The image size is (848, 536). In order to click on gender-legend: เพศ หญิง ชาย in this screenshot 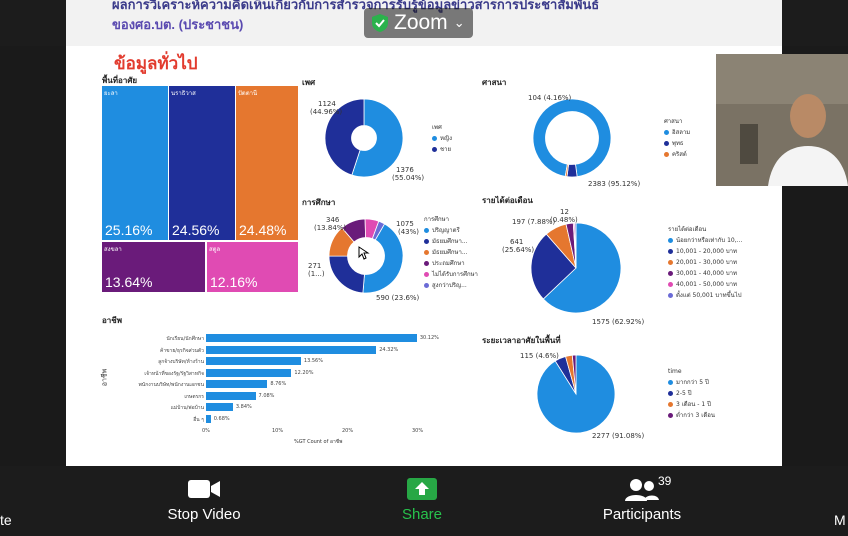, I will do `click(442, 138)`.